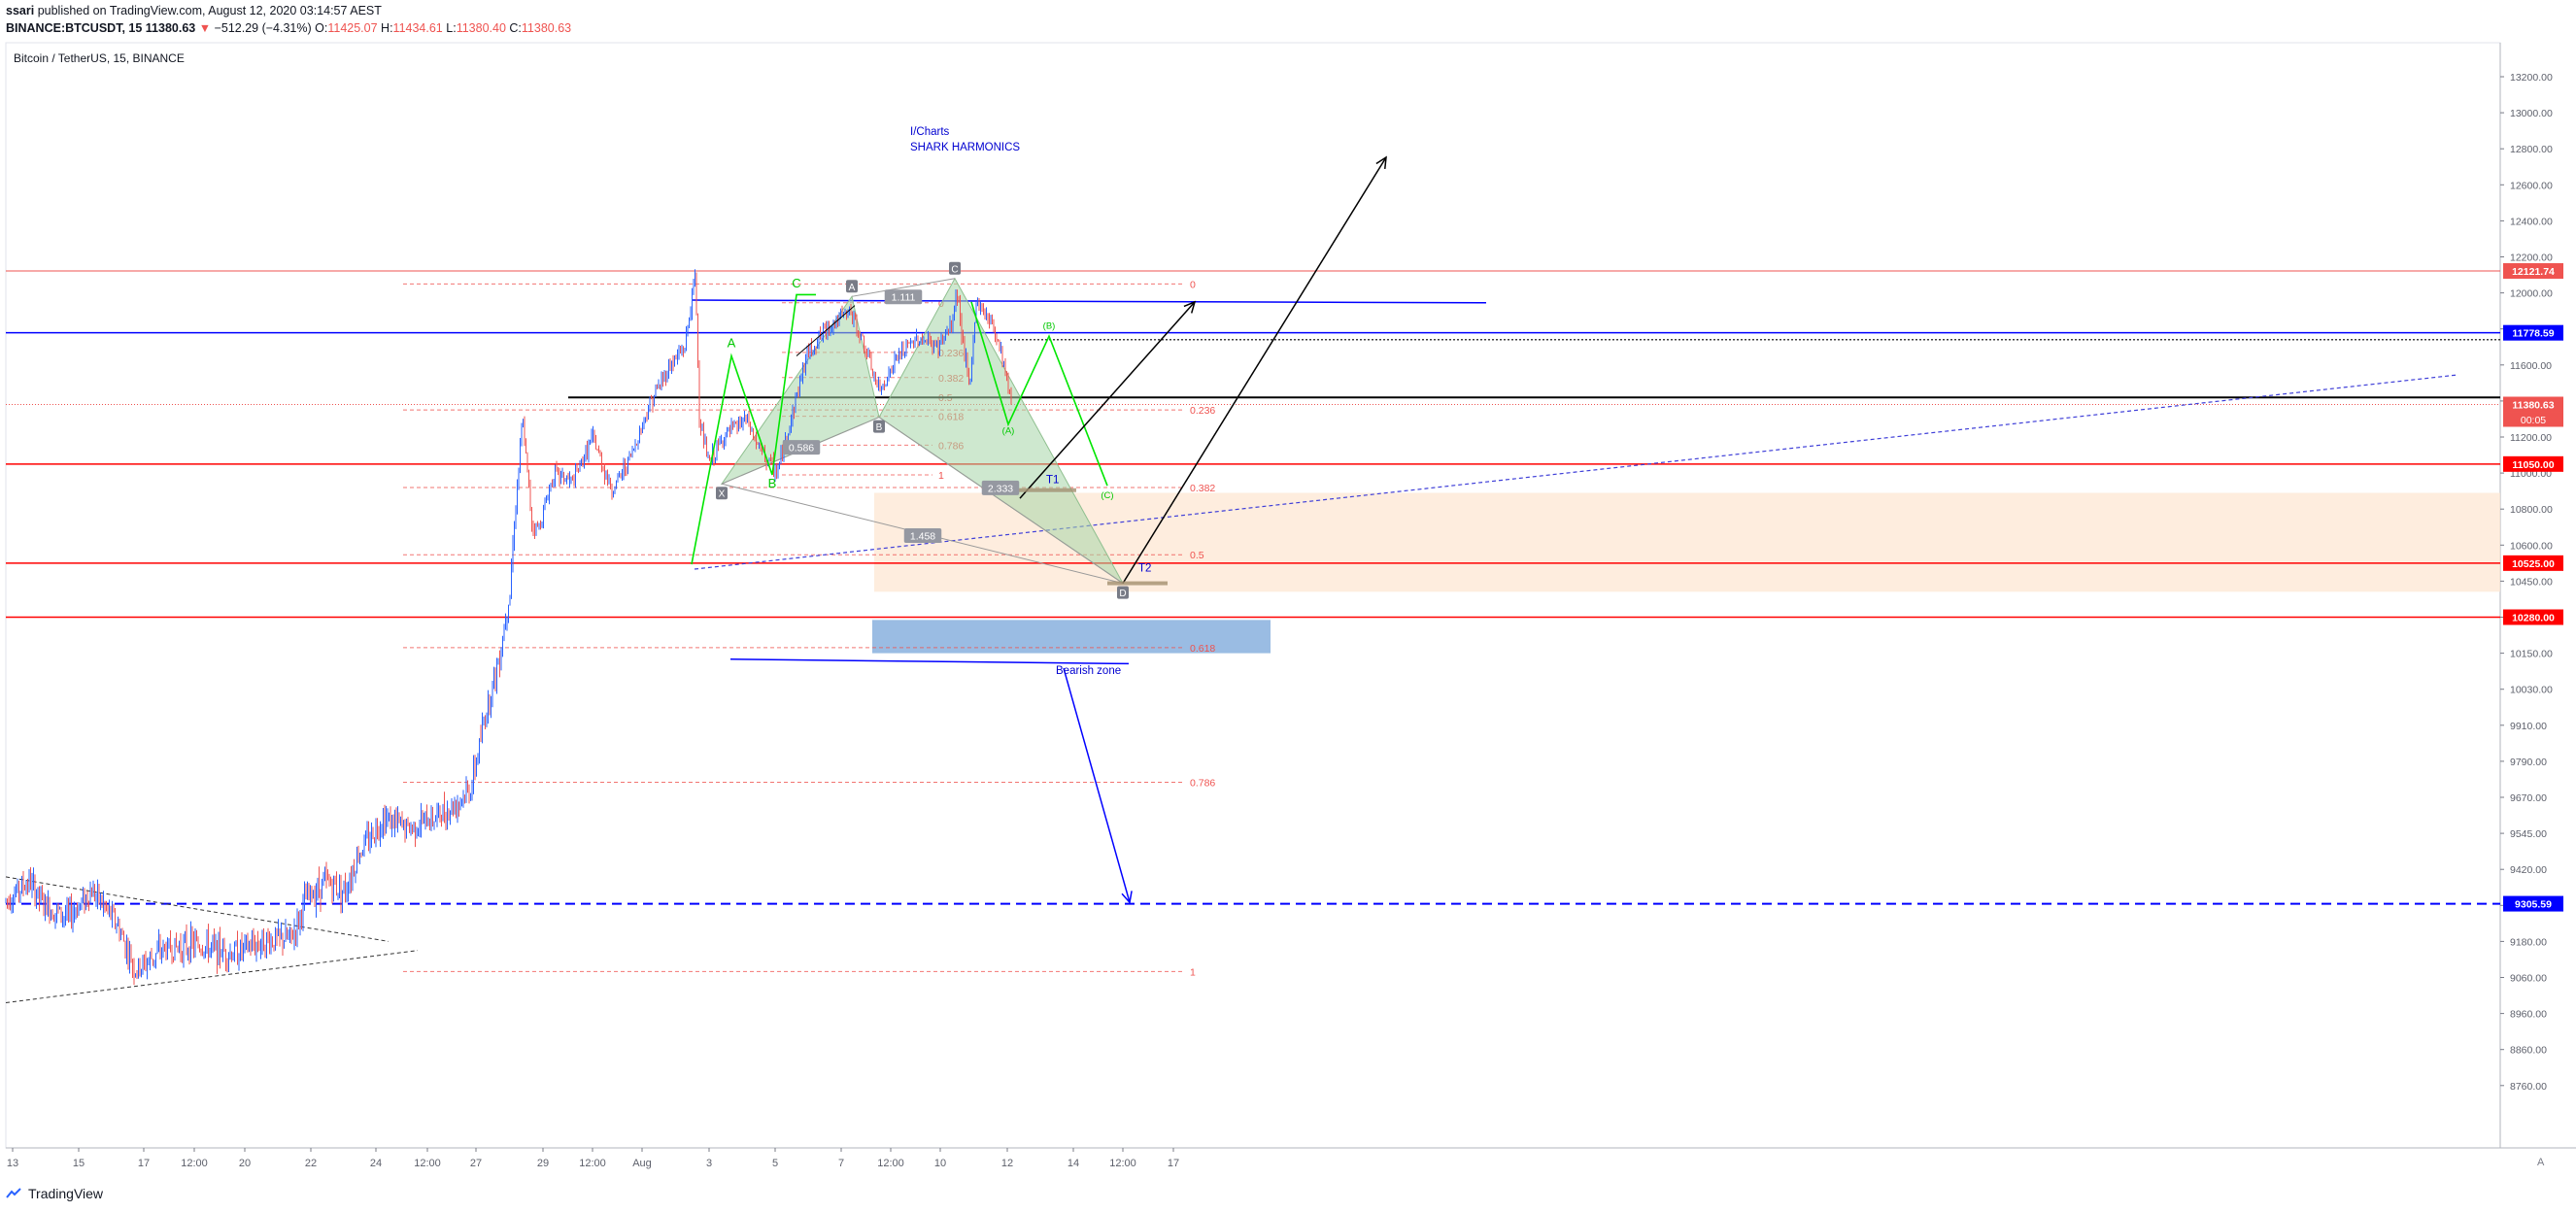  What do you see at coordinates (1576, 472) in the screenshot?
I see `dashed-trendline` at bounding box center [1576, 472].